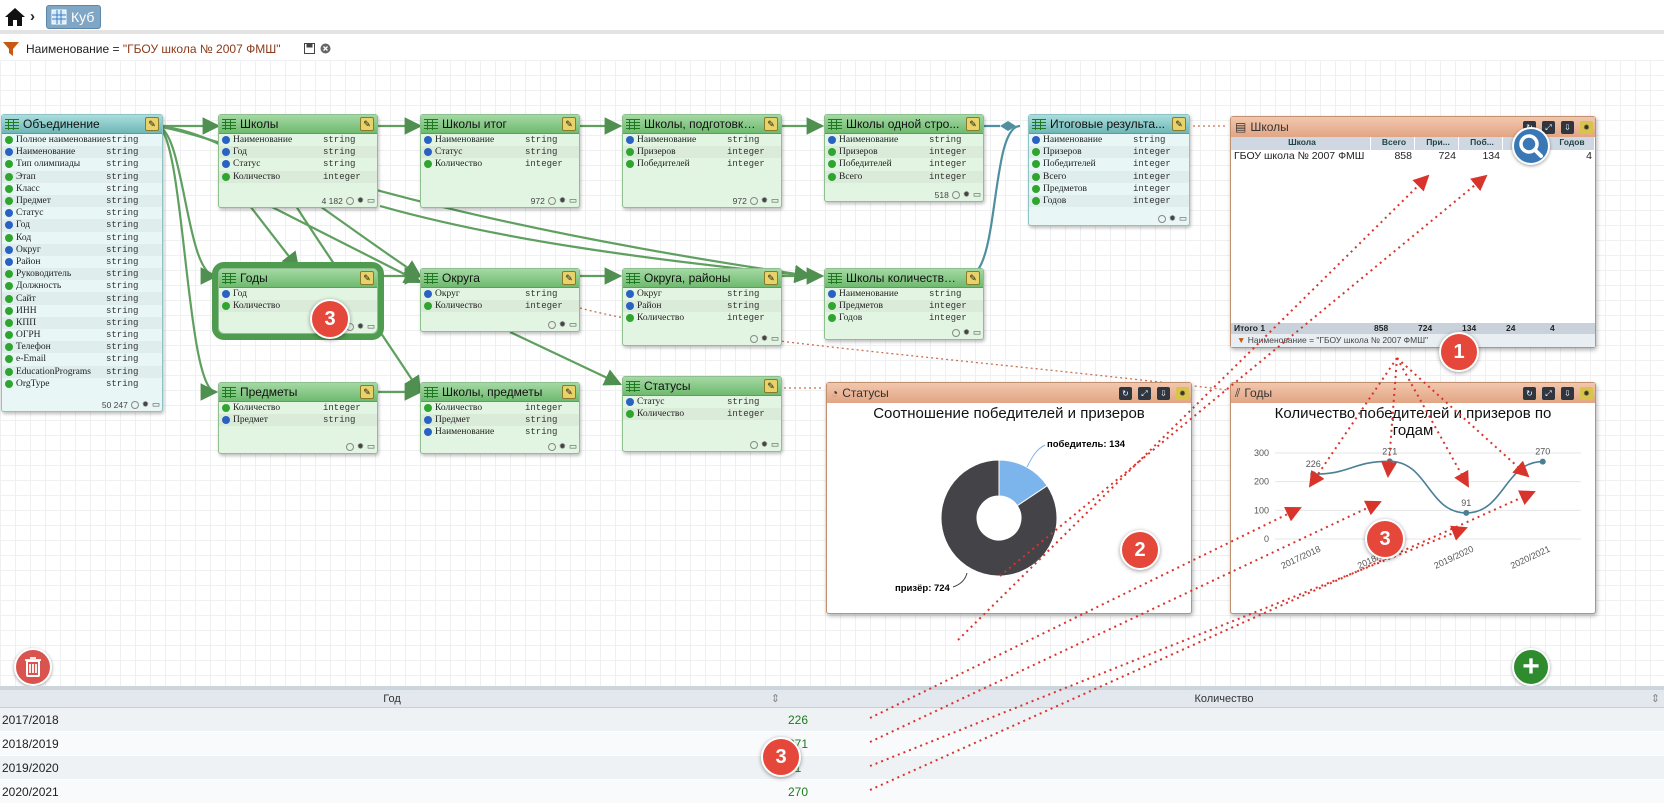 This screenshot has width=1664, height=810. I want to click on search-button, so click(1531, 146).